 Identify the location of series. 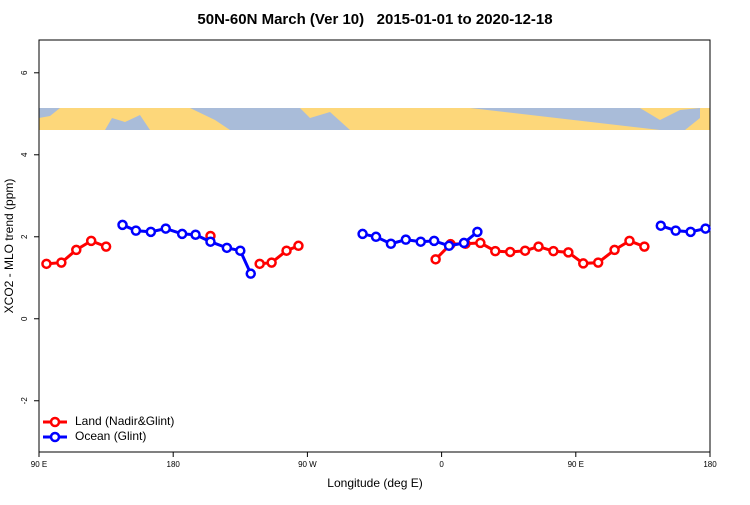
(414, 249).